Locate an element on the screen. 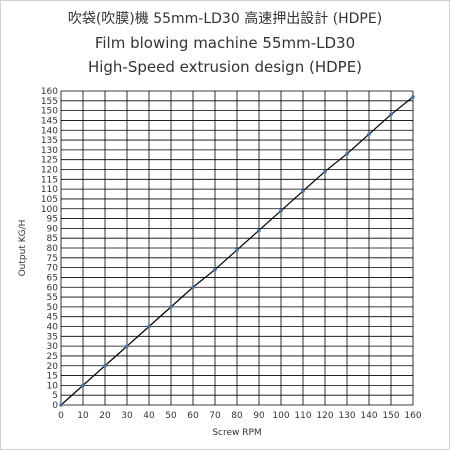  y-tick-label: 10 is located at coordinates (53, 386).